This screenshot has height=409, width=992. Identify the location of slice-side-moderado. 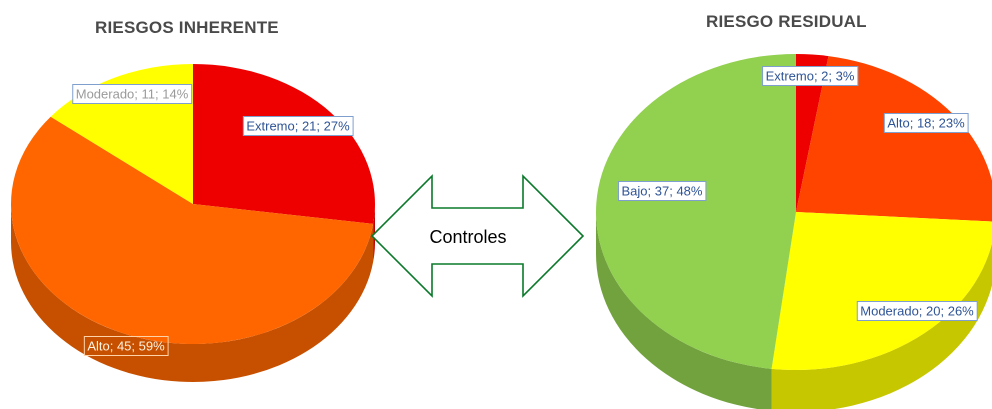
(881, 326).